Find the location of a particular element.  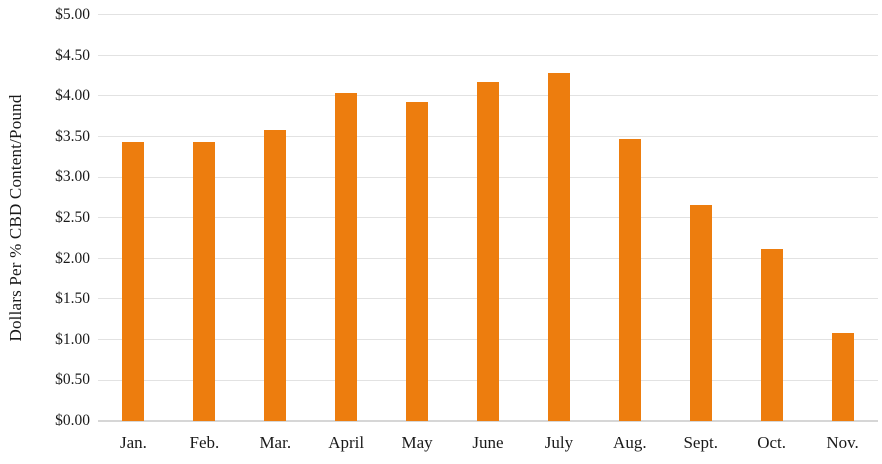

y-tick-label: $2.50 is located at coordinates (72, 217).